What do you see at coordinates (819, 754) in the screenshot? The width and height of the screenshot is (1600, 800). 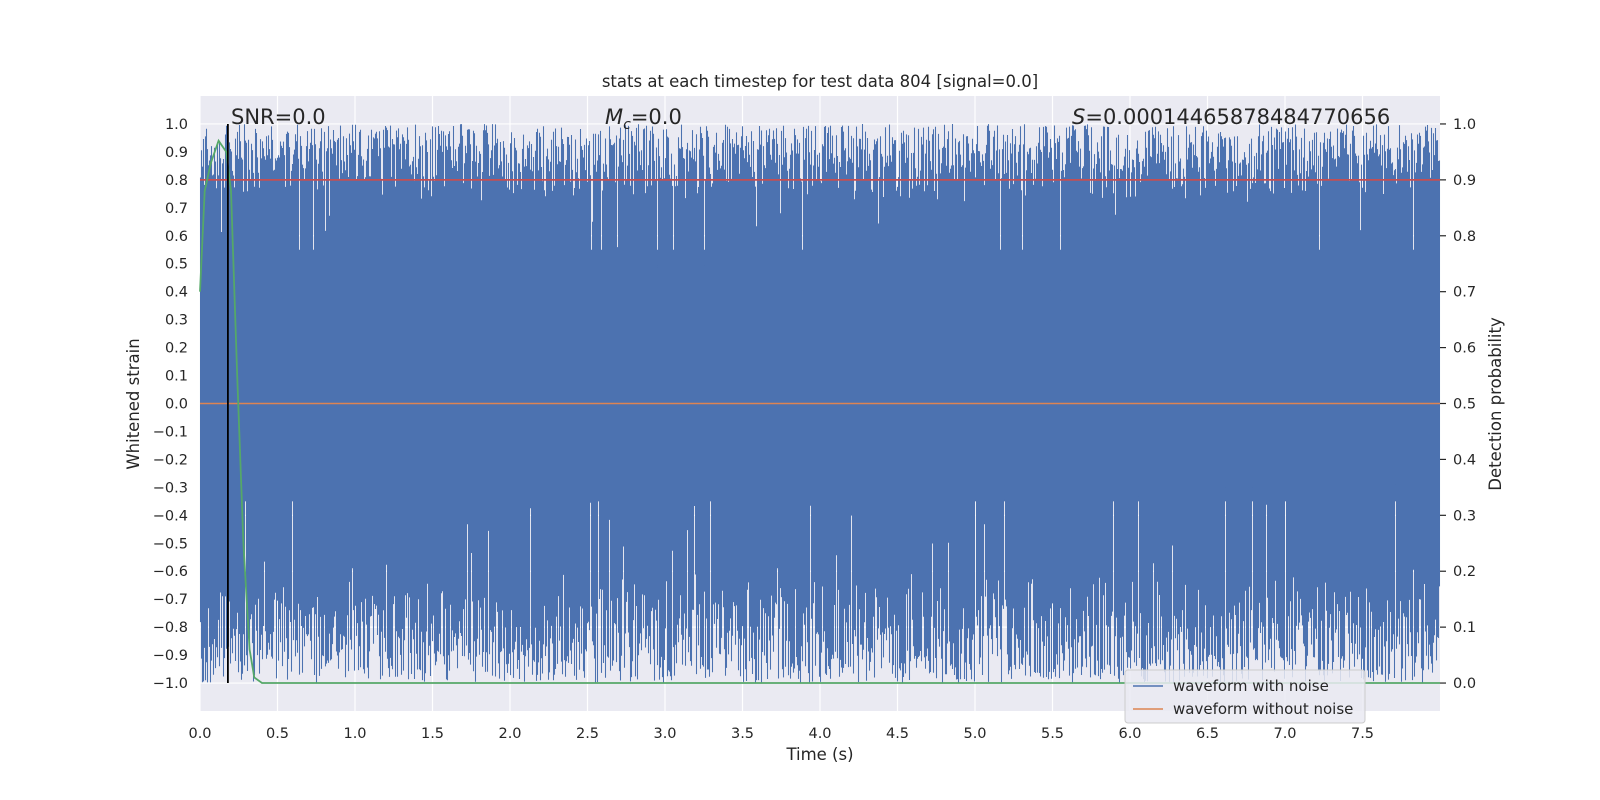 I see `x-axis-label: Time (s)` at bounding box center [819, 754].